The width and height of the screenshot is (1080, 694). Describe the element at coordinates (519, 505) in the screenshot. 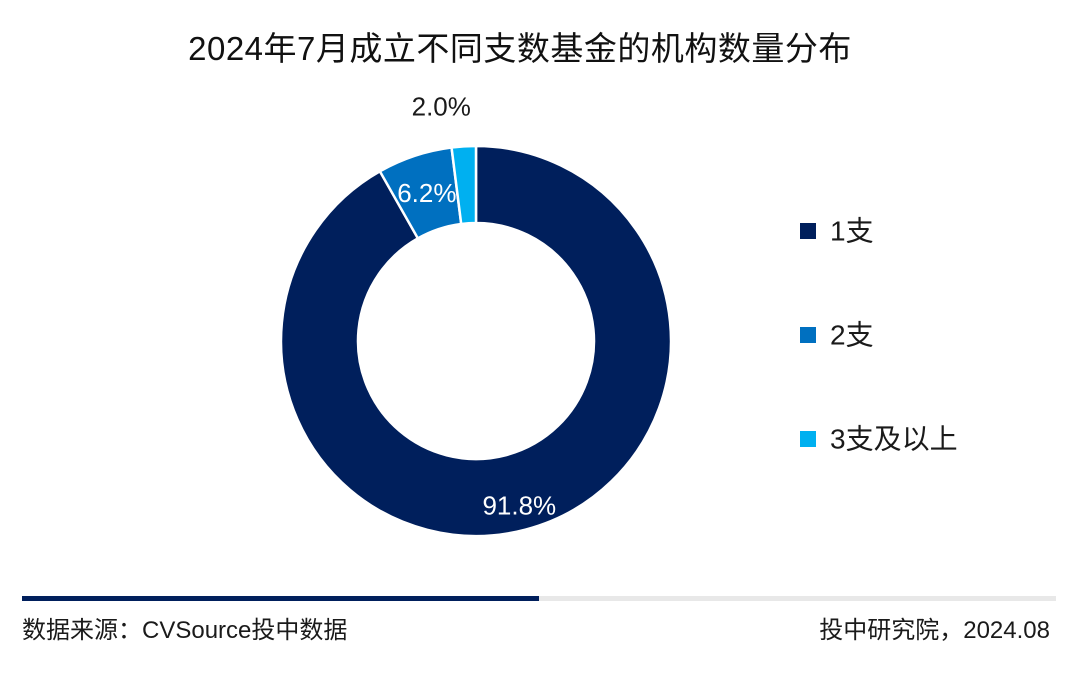

I see `slice-value-label-1: 91.8%` at that location.